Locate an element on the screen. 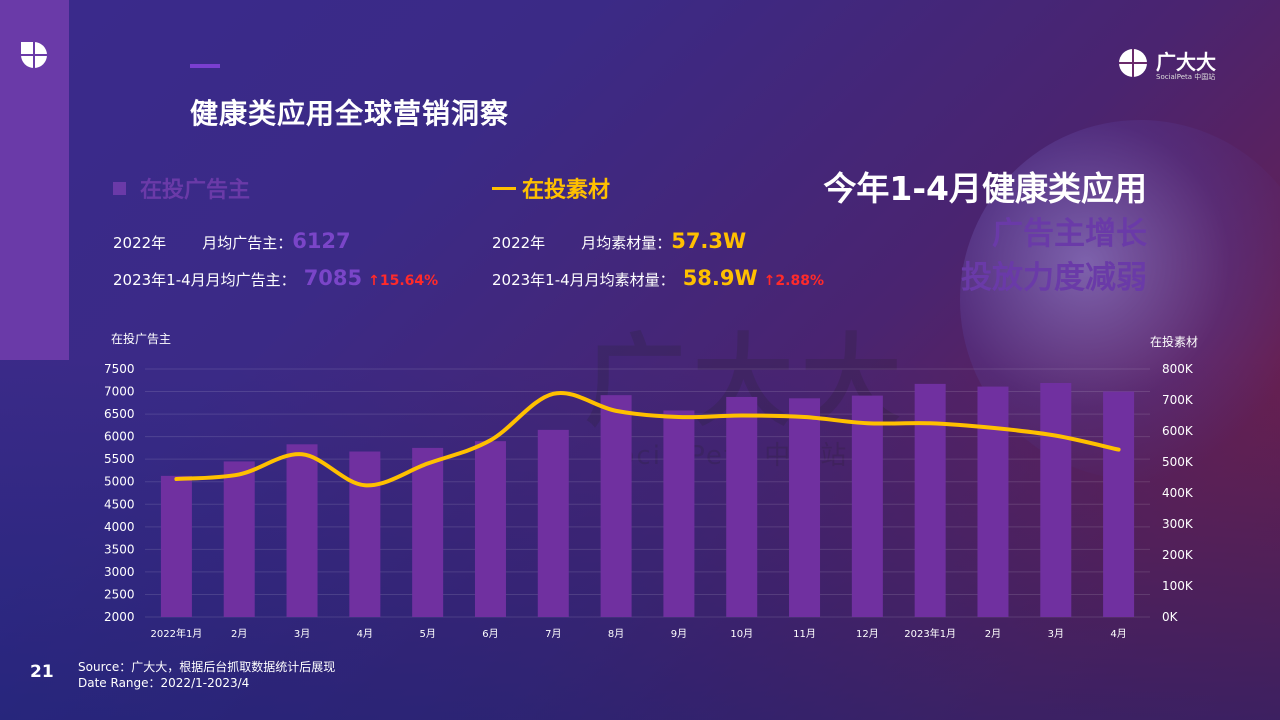  x-tick-label: 8月 is located at coordinates (616, 634).